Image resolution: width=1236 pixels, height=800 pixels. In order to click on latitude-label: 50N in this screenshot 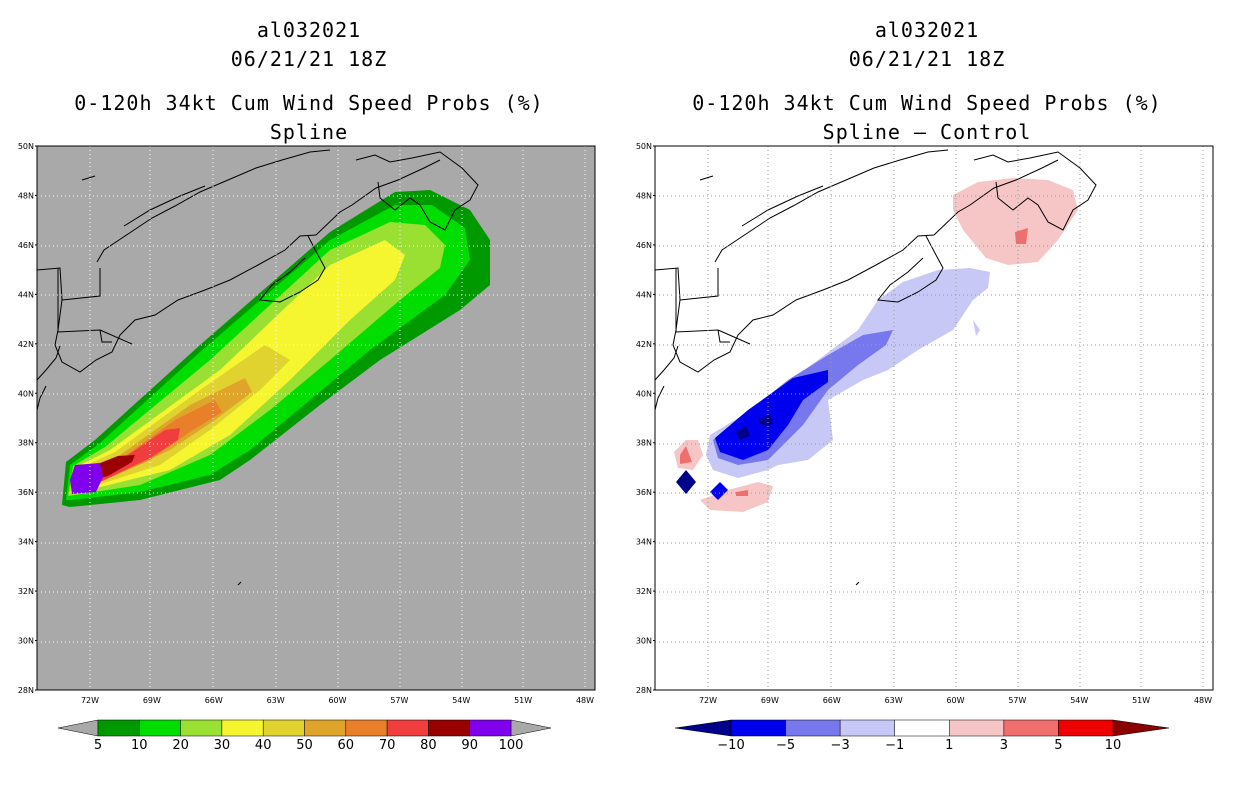, I will do `click(26, 146)`.